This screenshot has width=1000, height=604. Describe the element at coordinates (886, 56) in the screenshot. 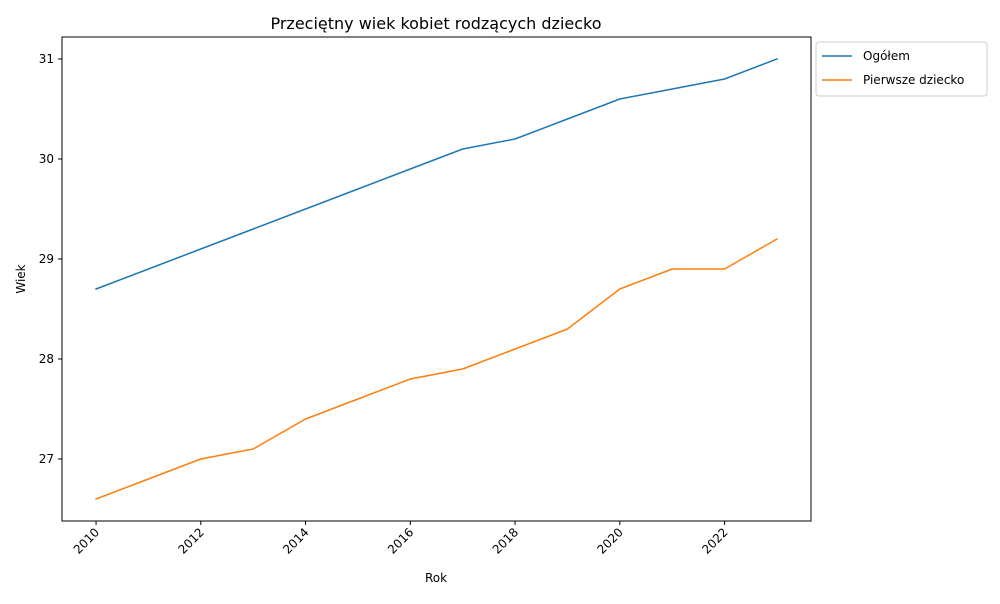

I see `legend-label-1: Ogółem` at that location.